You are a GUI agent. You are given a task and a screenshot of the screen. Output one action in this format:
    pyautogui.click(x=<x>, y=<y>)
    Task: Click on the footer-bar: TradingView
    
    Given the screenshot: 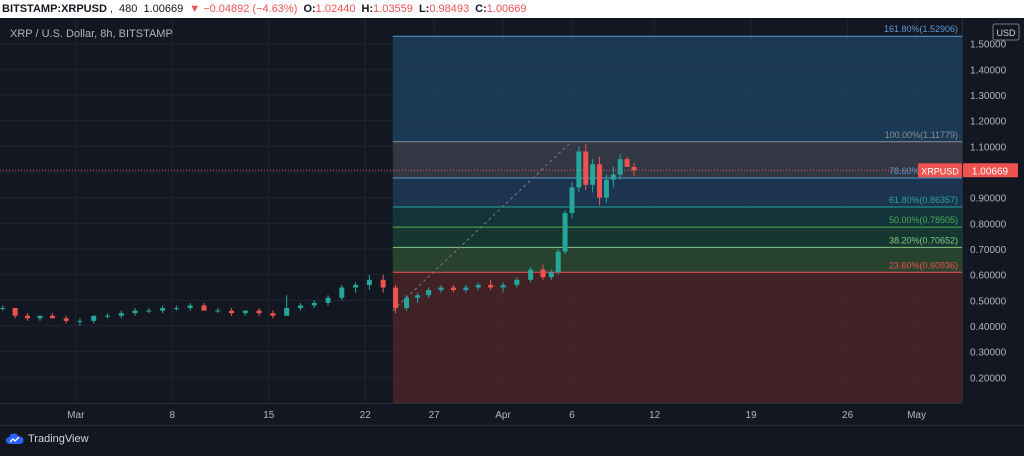 What is the action you would take?
    pyautogui.click(x=512, y=440)
    